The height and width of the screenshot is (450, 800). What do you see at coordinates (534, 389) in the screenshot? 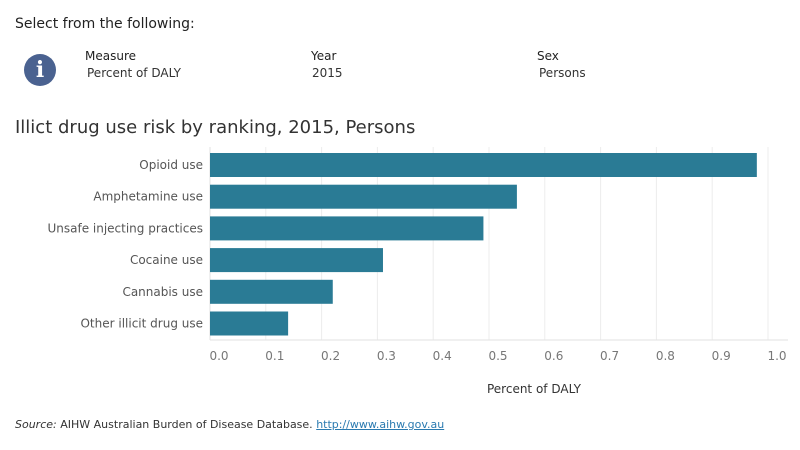
I see `x-axis-title: Percent of DALY` at bounding box center [534, 389].